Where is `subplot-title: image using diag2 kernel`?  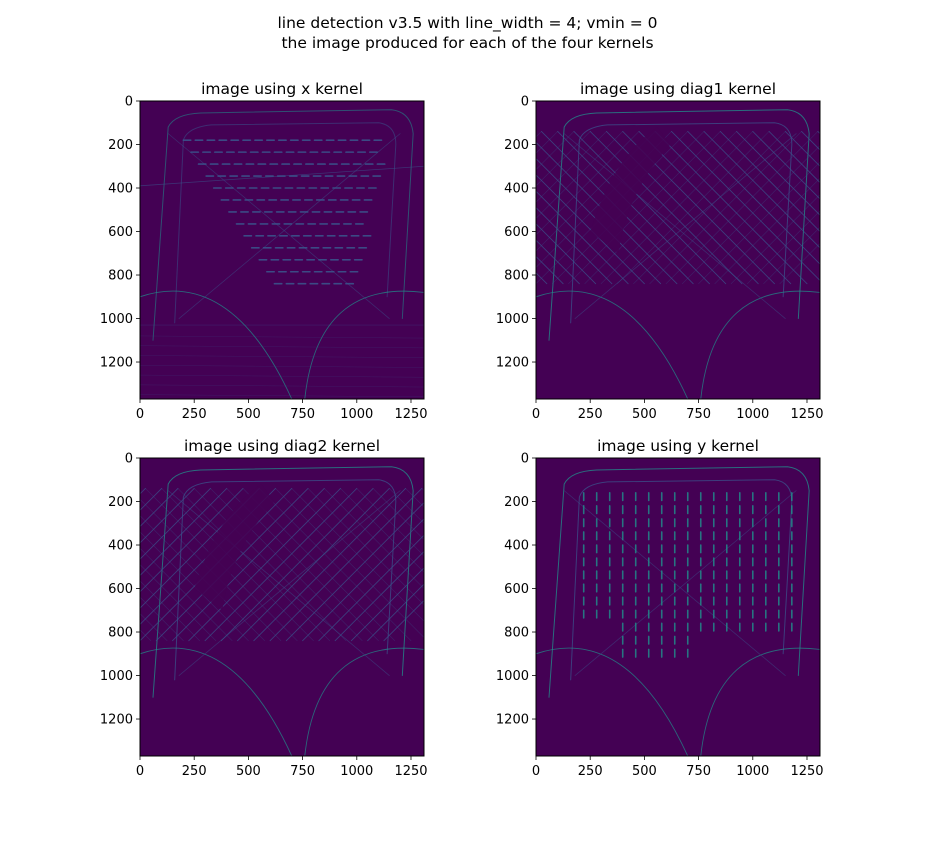 subplot-title: image using diag2 kernel is located at coordinates (282, 446).